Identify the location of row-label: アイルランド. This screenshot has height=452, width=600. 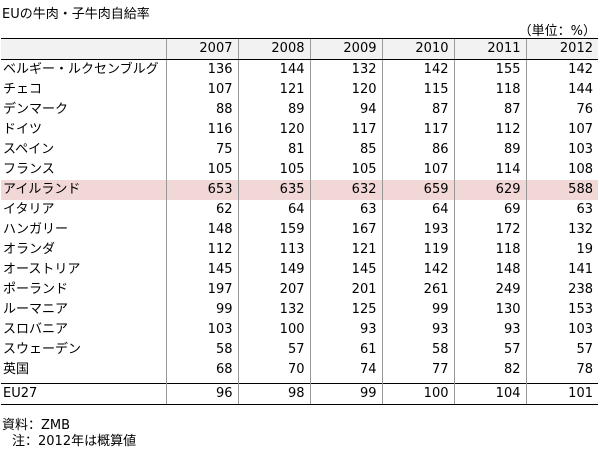
(83, 190).